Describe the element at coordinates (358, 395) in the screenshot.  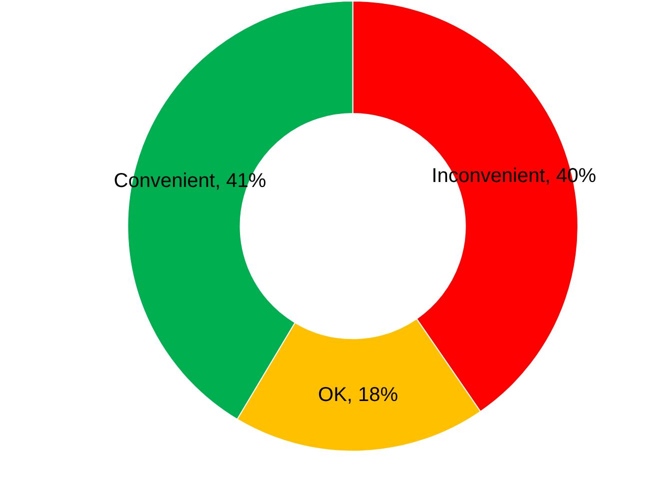
I see `slice-label: OK, 18%` at that location.